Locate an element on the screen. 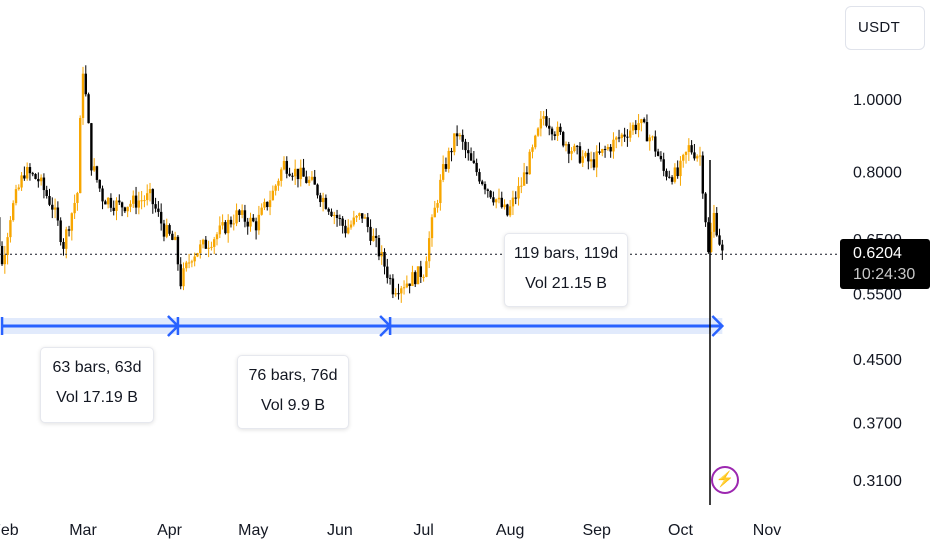  x-tick-label: Oct is located at coordinates (680, 530).